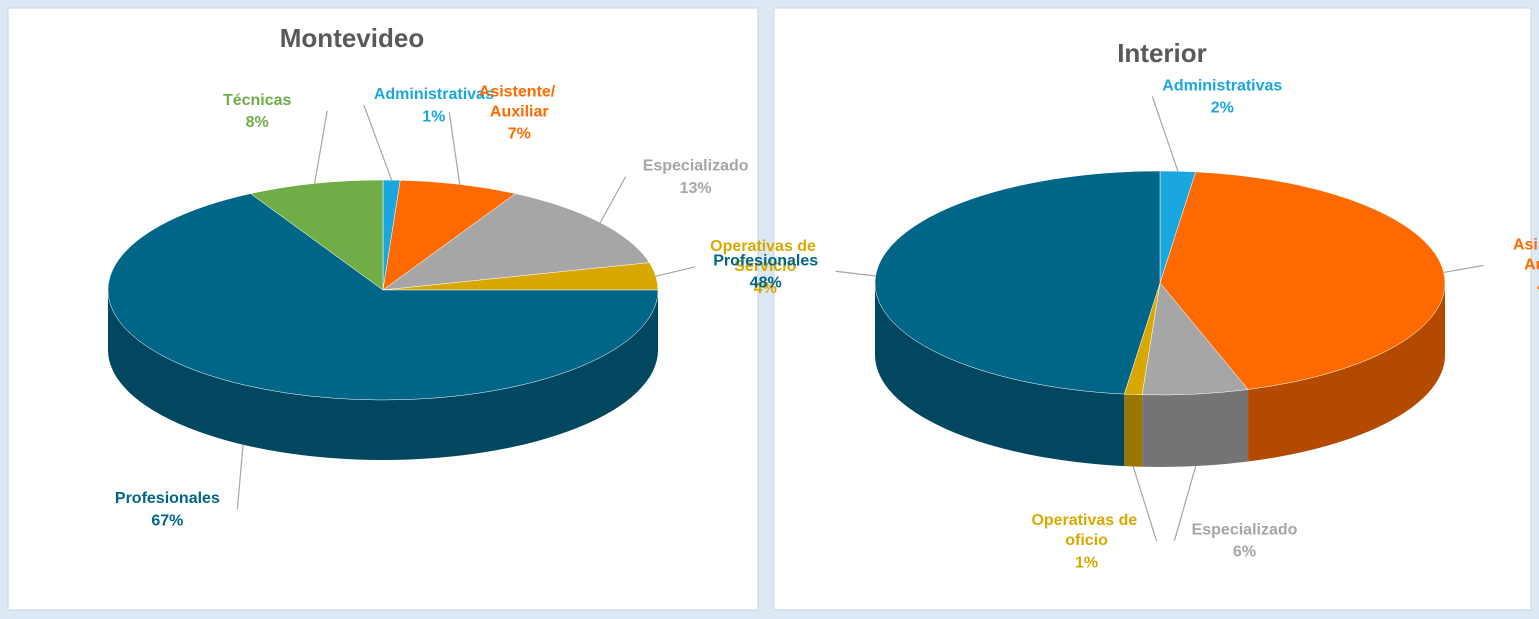  I want to click on slice-label: Técnicas, so click(257, 100).